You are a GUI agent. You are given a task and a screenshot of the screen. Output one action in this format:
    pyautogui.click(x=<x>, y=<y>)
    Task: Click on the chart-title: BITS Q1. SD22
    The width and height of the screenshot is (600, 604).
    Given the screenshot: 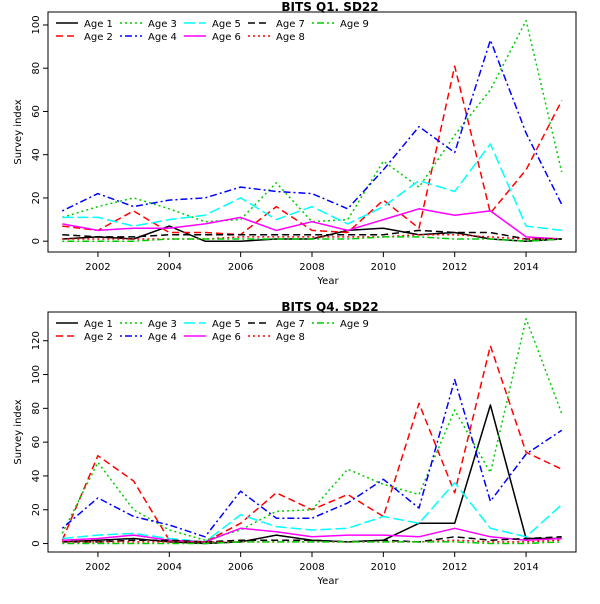 What is the action you would take?
    pyautogui.click(x=329, y=7)
    